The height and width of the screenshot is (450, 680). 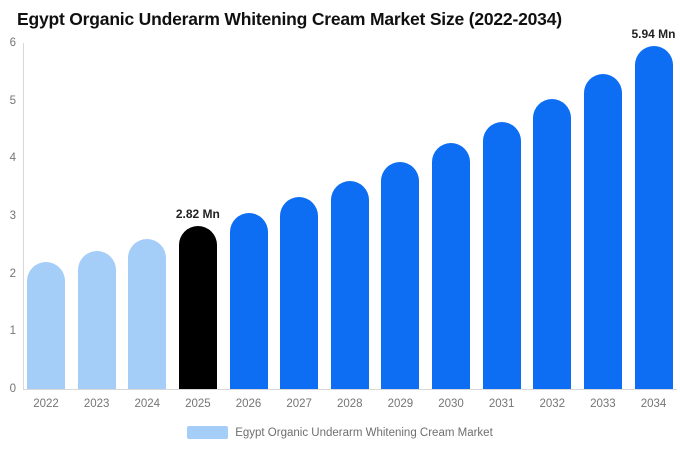 I want to click on x-tick-label-2026: 2026, so click(x=248, y=404).